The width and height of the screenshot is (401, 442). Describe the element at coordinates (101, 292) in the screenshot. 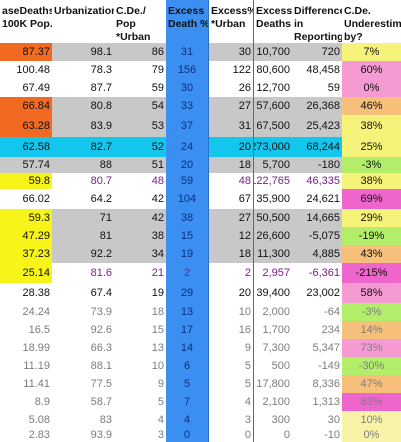

I see `cell-urbanization: 67.4` at that location.